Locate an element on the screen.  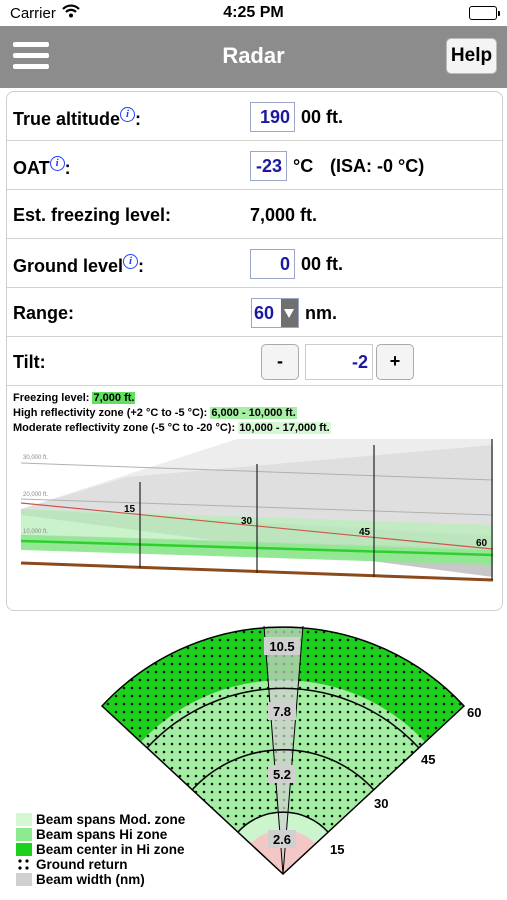
wifi-icon is located at coordinates (71, 13).